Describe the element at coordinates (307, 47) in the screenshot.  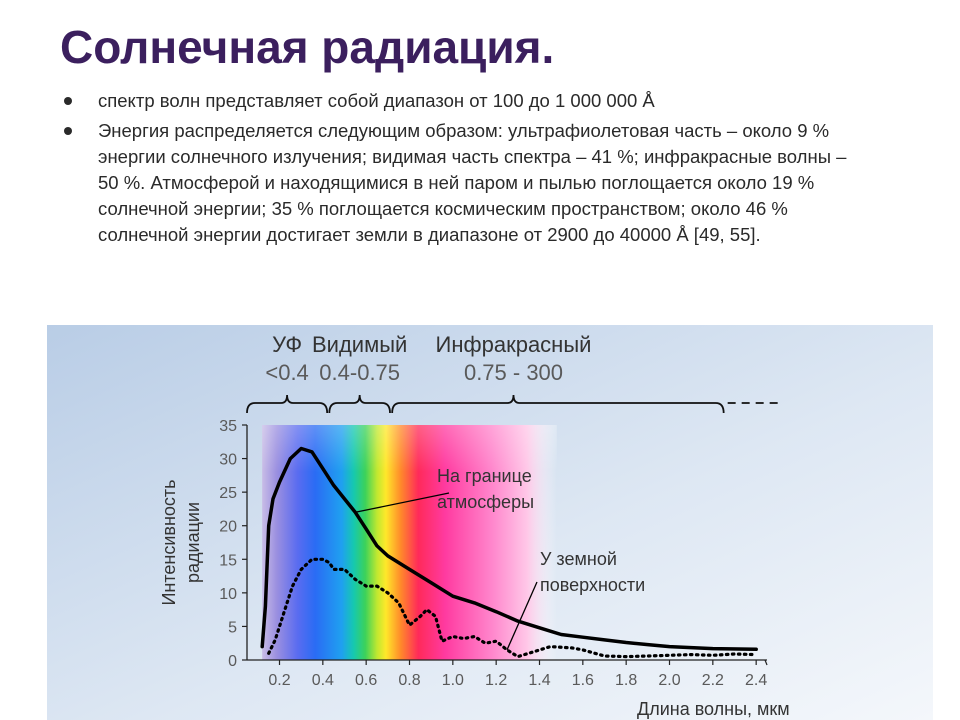
I see `slide-title: Солнечная радиация.` at that location.